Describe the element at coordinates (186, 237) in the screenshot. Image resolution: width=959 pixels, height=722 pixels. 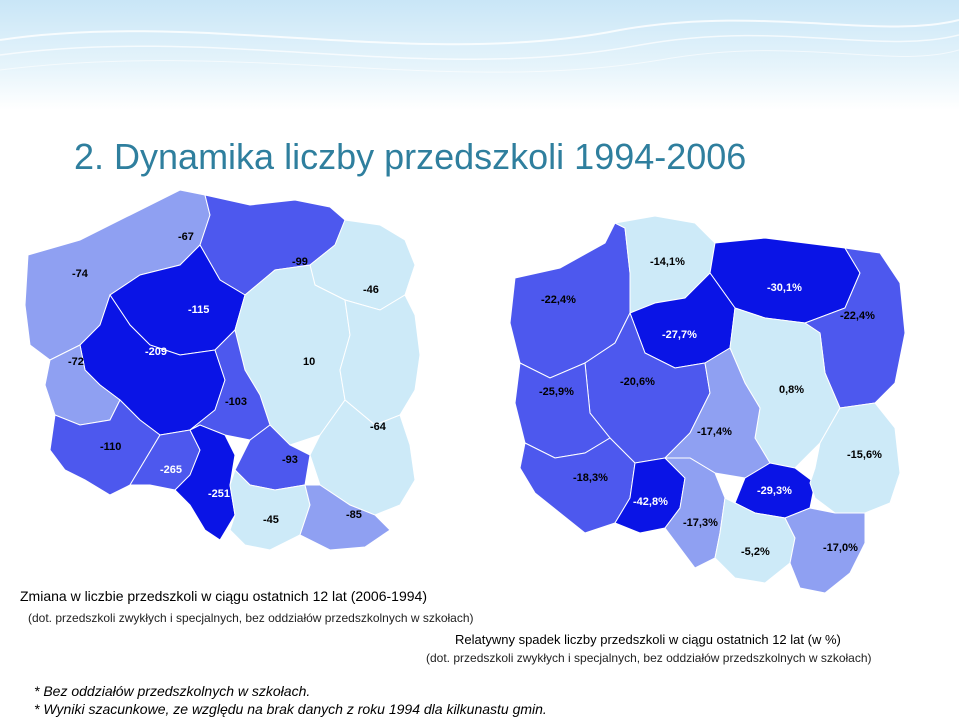
I see `label-pomorskie-value: -67` at that location.